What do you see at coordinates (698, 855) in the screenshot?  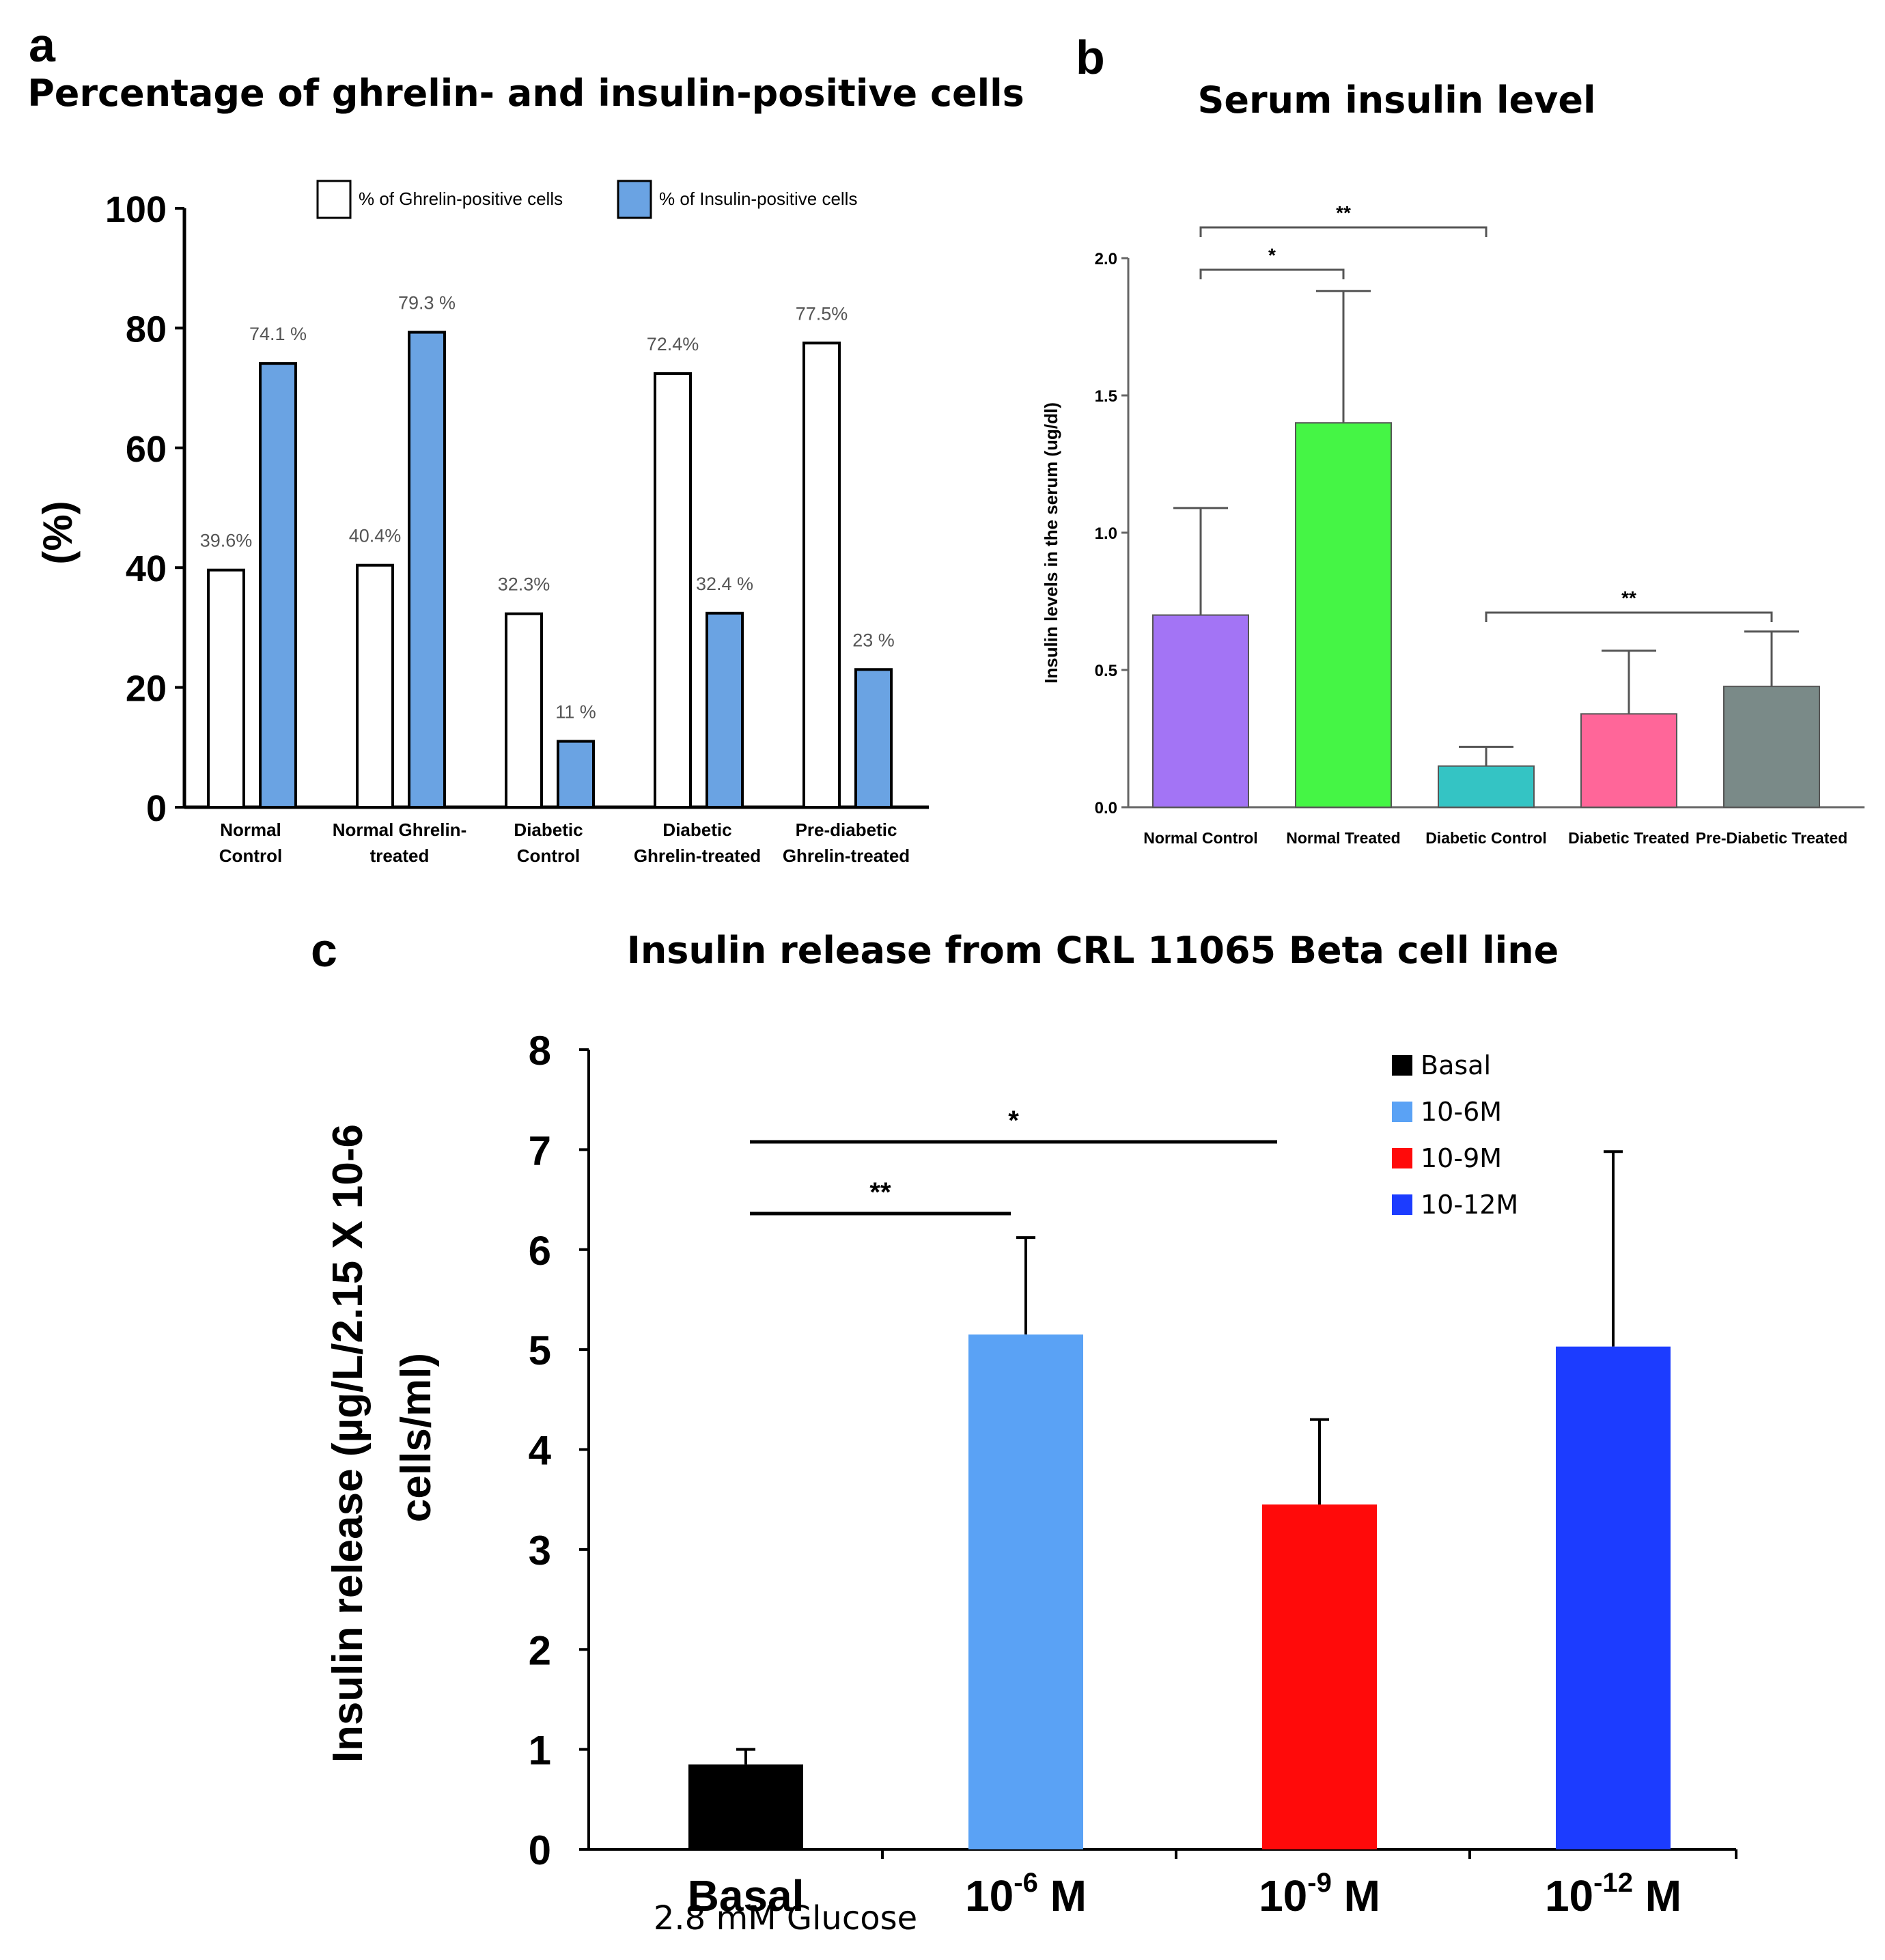 I see `panel-a-x-tick-label: Ghrelin-treated` at bounding box center [698, 855].